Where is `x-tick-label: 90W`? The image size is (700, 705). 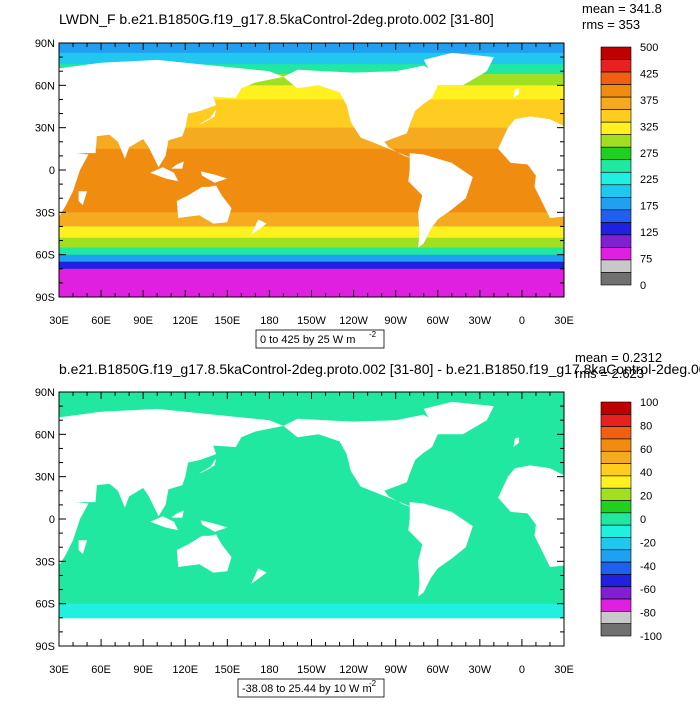 x-tick-label: 90W is located at coordinates (395, 670).